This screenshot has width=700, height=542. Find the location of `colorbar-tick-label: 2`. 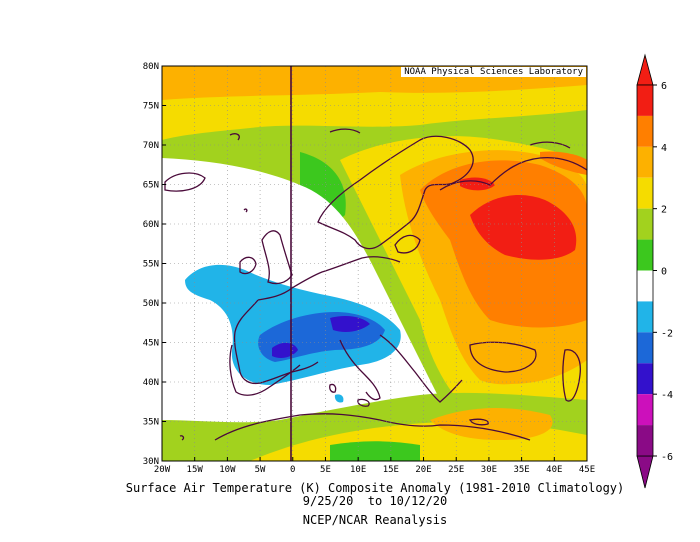

colorbar-tick-label: 2 is located at coordinates (664, 210).